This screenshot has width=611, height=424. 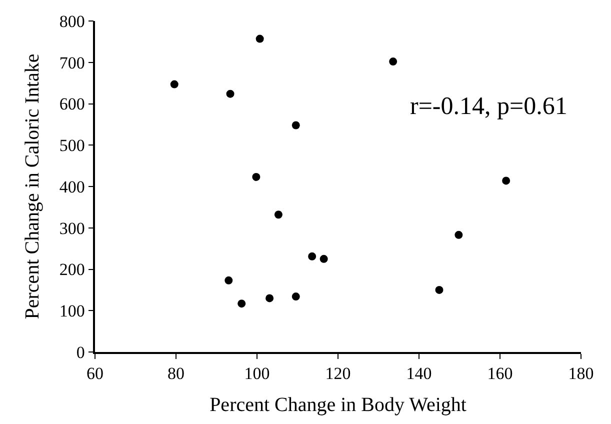 What do you see at coordinates (72, 228) in the screenshot?
I see `y-tick-label: 300` at bounding box center [72, 228].